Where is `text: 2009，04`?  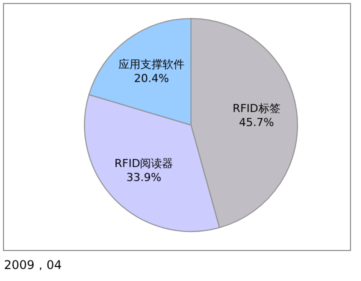 text: 2009，04 is located at coordinates (33, 265).